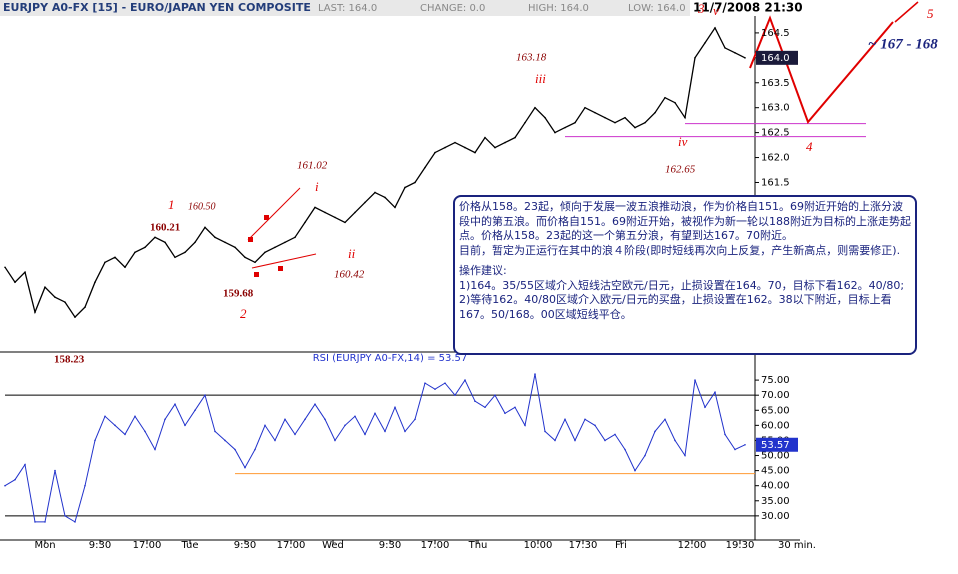 The height and width of the screenshot is (574, 958). What do you see at coordinates (531, 58) in the screenshot?
I see `price-annotation: 163.18` at bounding box center [531, 58].